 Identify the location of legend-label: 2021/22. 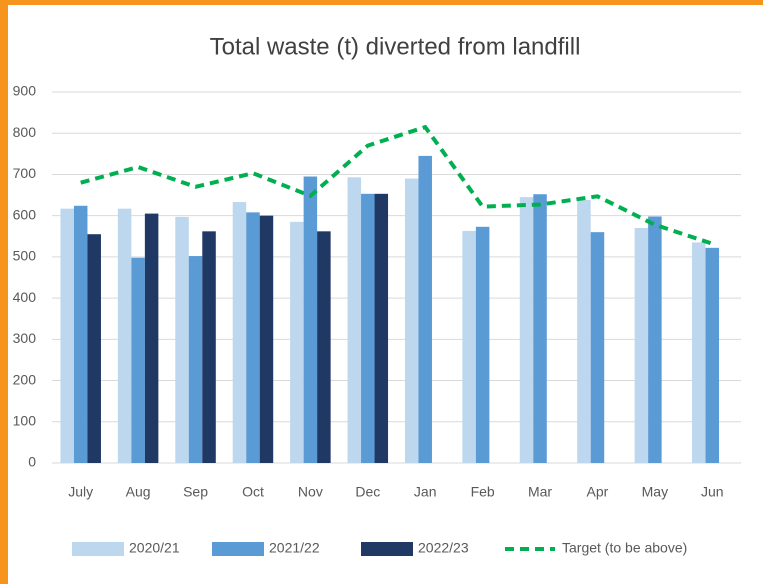
(294, 548).